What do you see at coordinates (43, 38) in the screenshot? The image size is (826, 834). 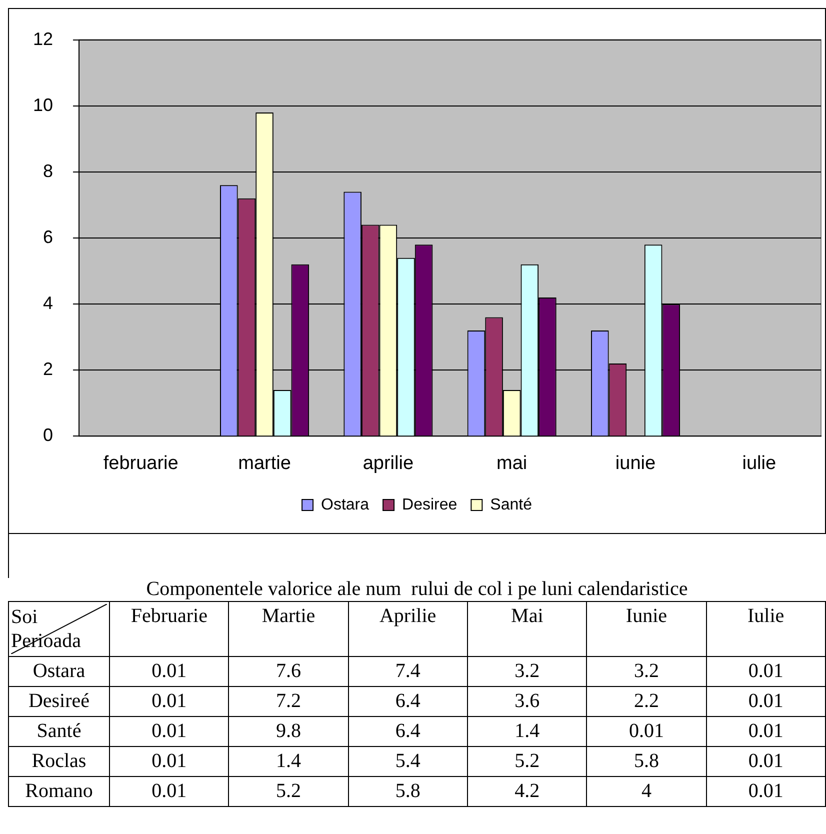 I see `y-tick-label: 12` at bounding box center [43, 38].